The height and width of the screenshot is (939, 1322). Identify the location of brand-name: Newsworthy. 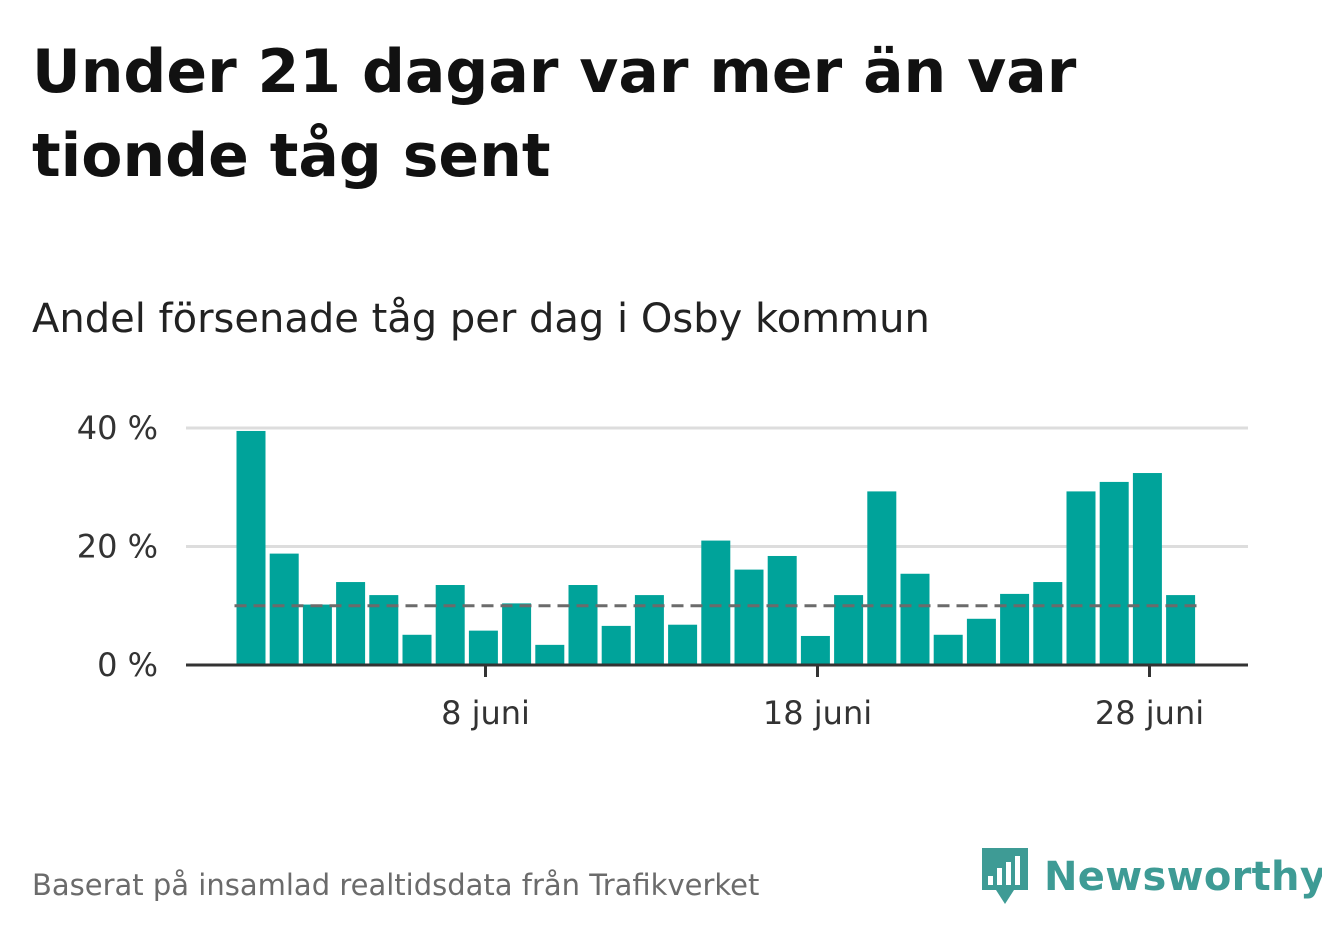
(1183, 877).